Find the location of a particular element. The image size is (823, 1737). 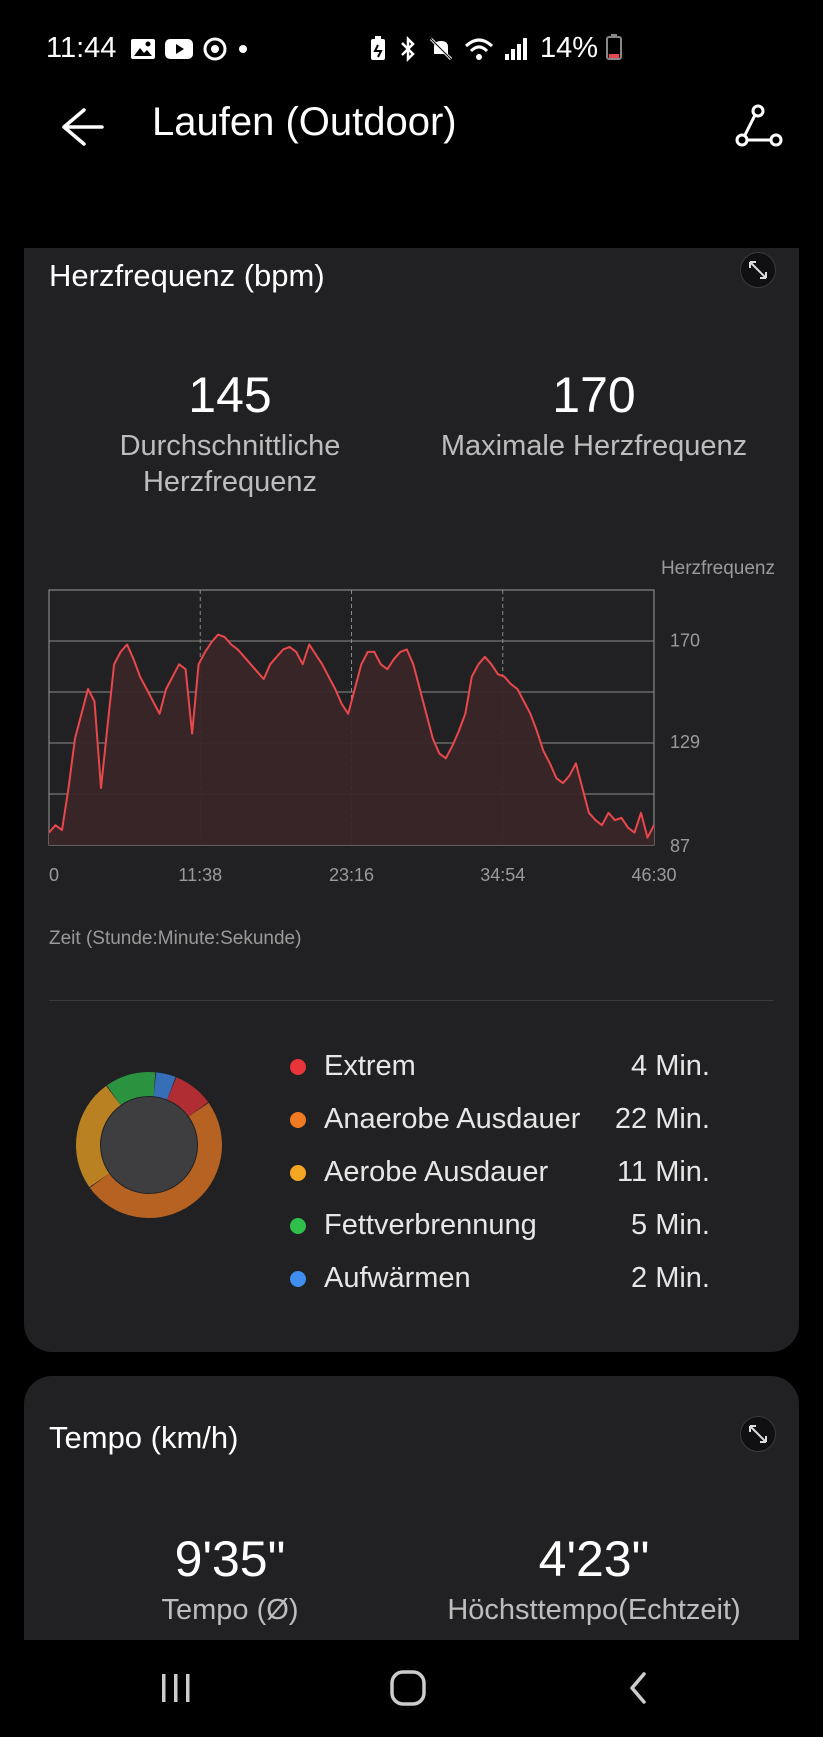

divider is located at coordinates (411, 1000).